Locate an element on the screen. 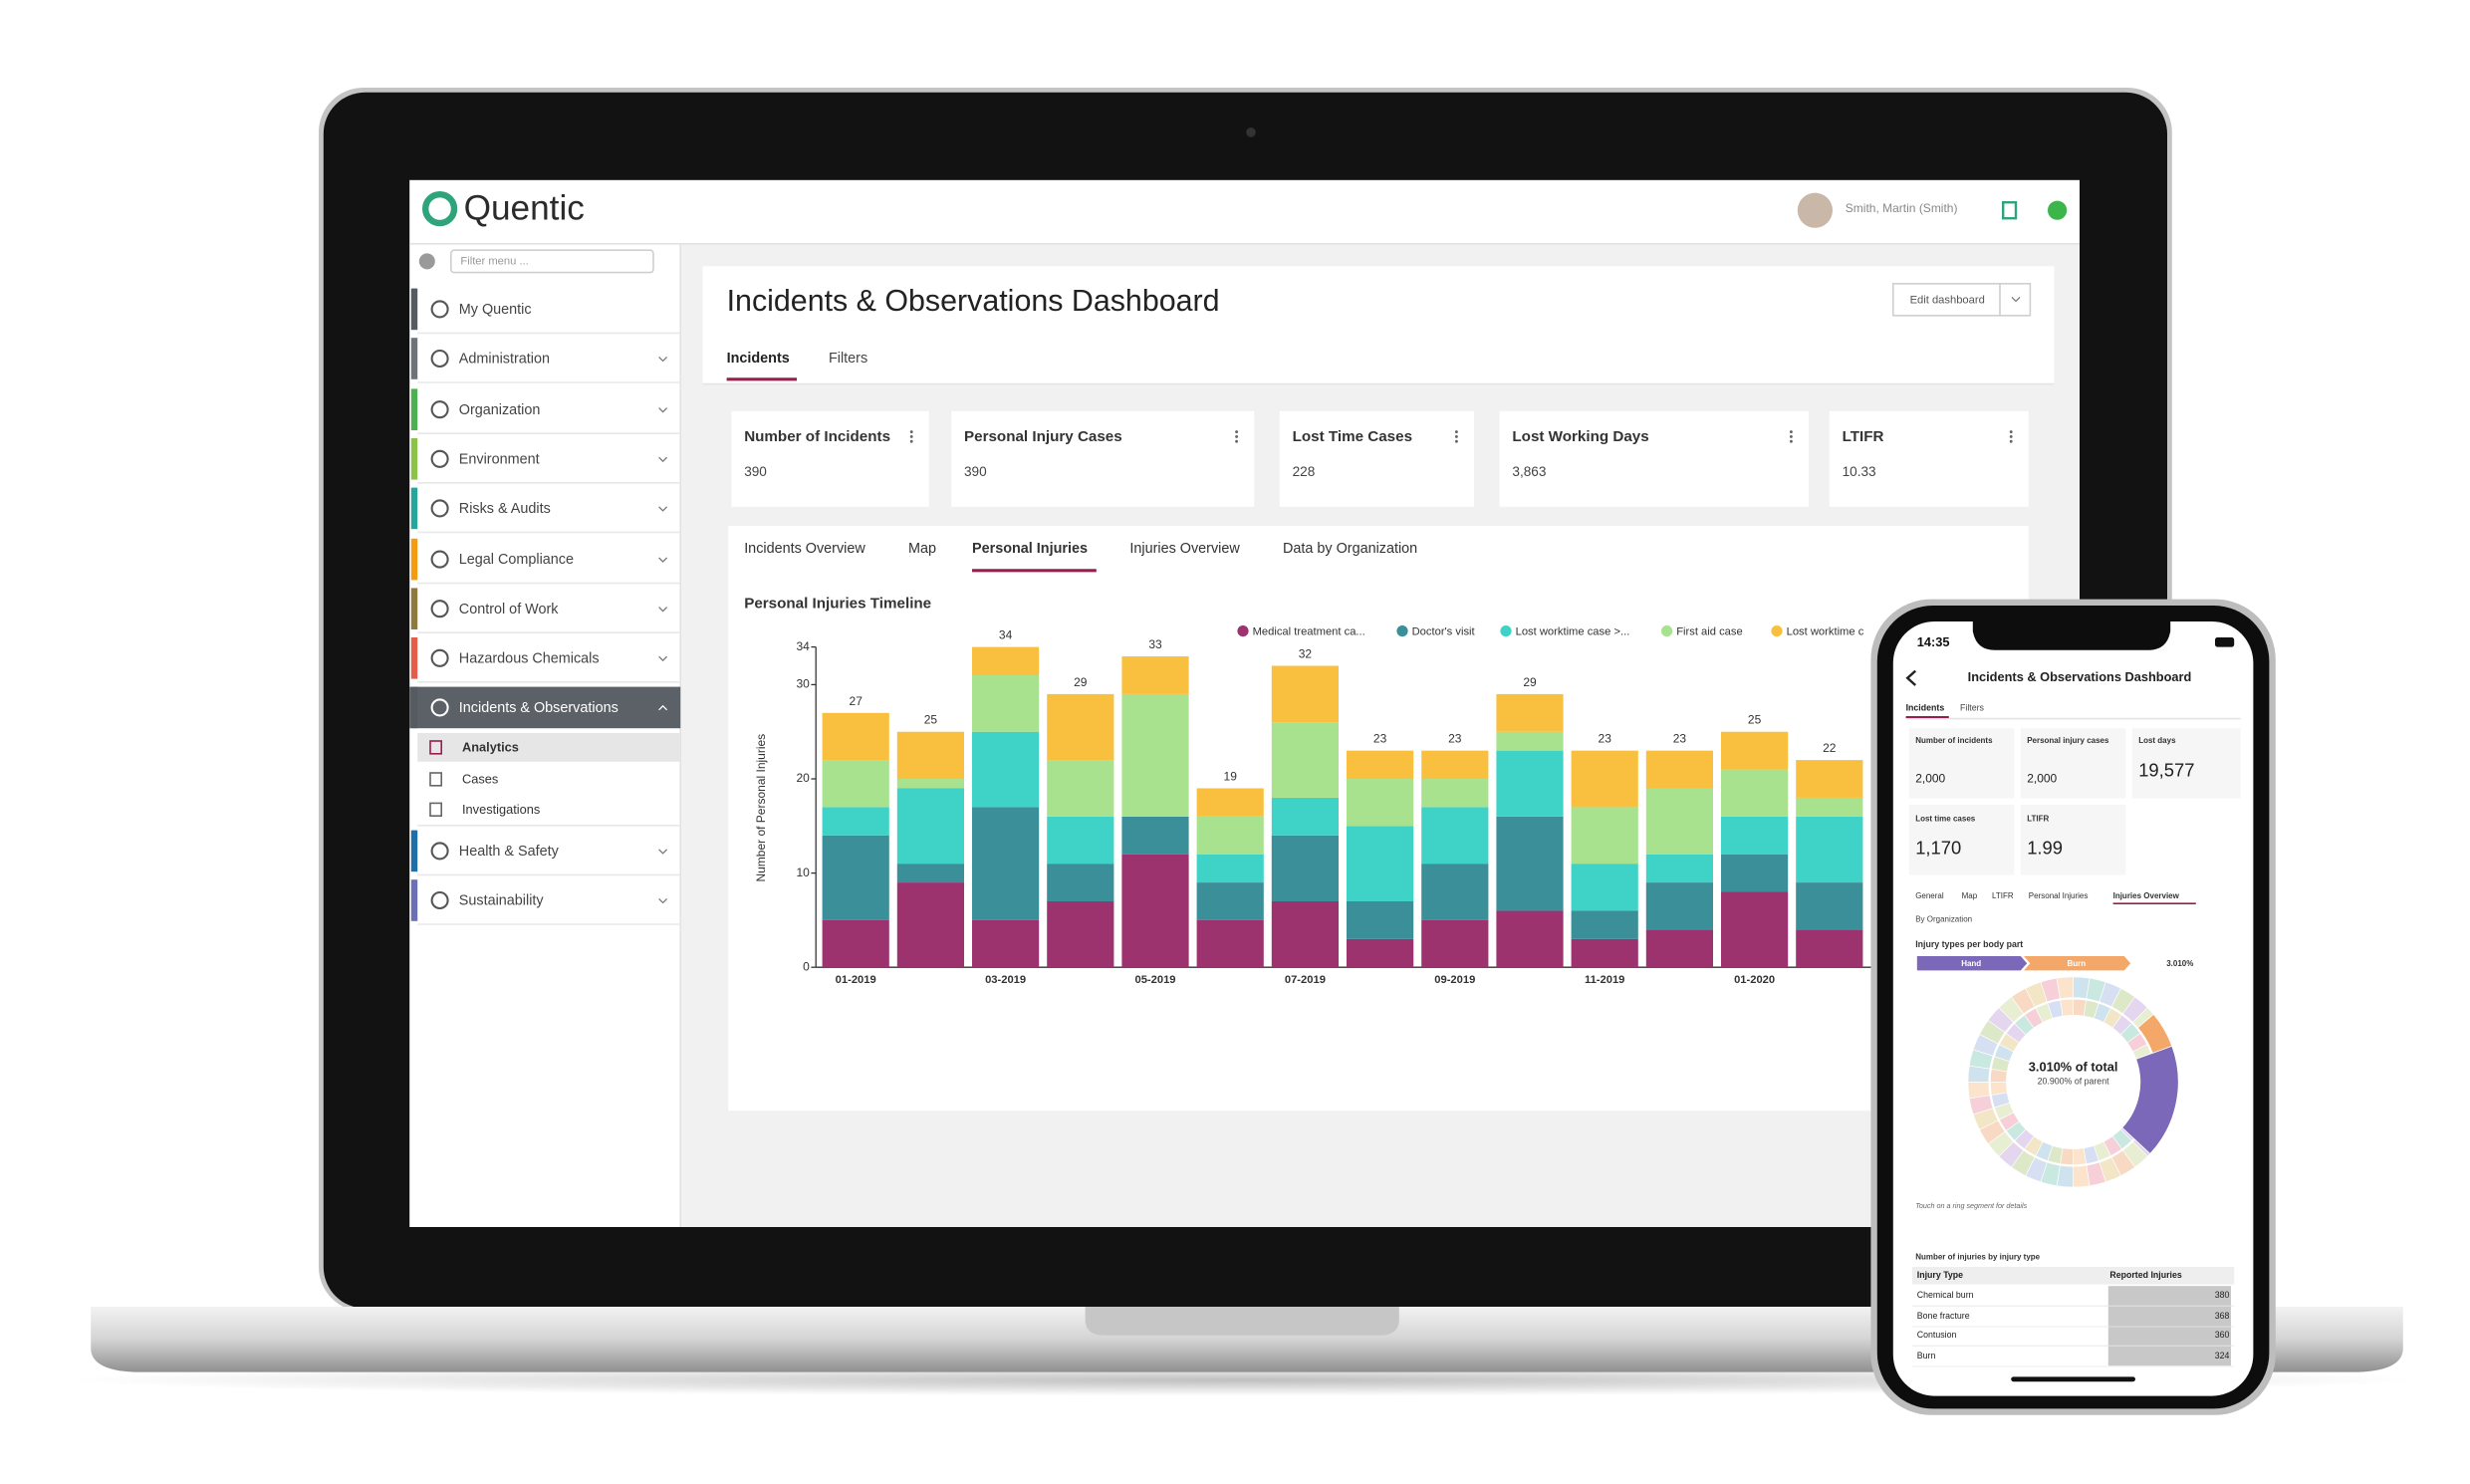 Image resolution: width=2470 pixels, height=1484 pixels. breadcrumb-label: Hand is located at coordinates (1971, 963).